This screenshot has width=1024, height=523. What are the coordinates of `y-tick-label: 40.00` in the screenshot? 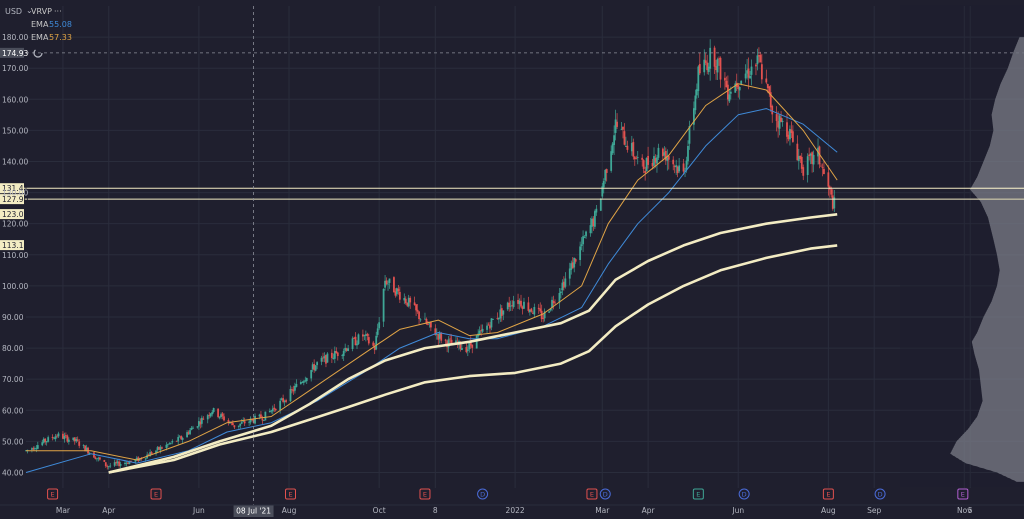 It's located at (13, 472).